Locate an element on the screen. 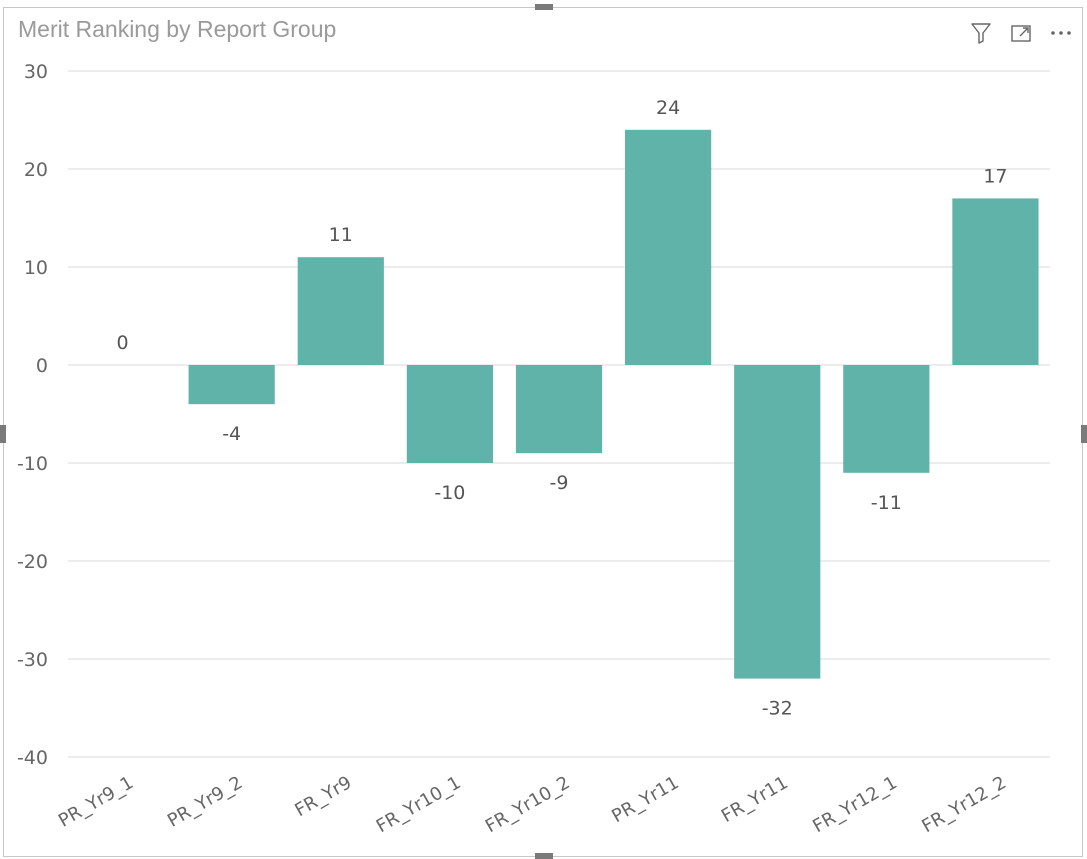 The width and height of the screenshot is (1087, 859). chart-title: Merit Ranking by Report Group is located at coordinates (177, 29).